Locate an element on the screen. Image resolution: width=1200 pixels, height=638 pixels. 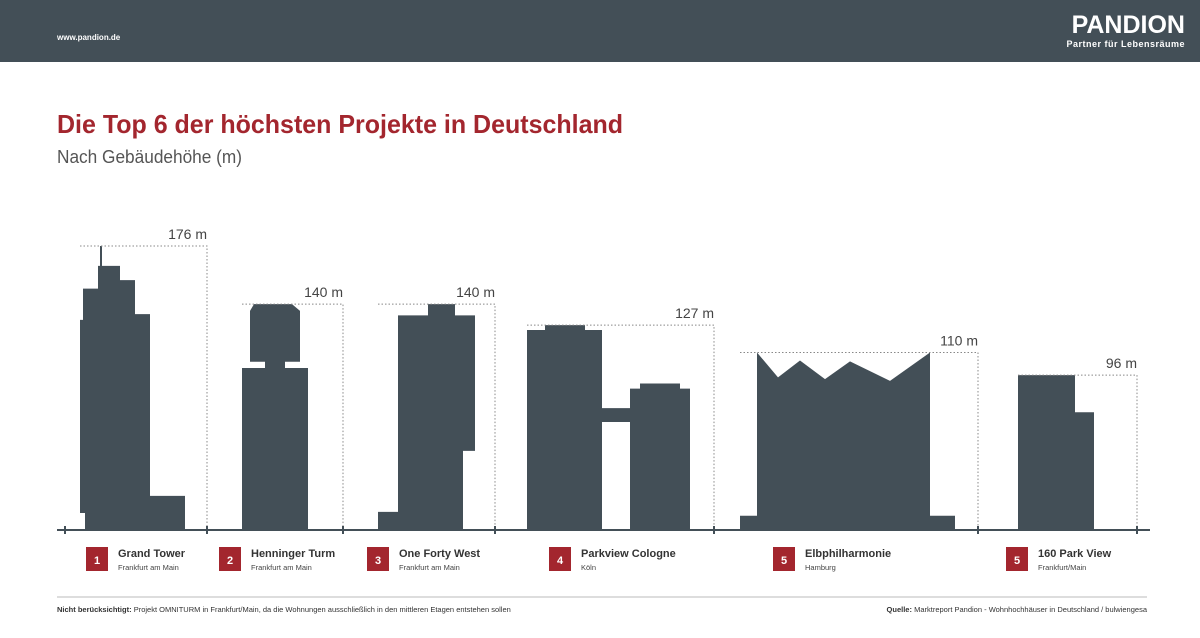
building-name: Elbphilharmonie is located at coordinates (848, 554).